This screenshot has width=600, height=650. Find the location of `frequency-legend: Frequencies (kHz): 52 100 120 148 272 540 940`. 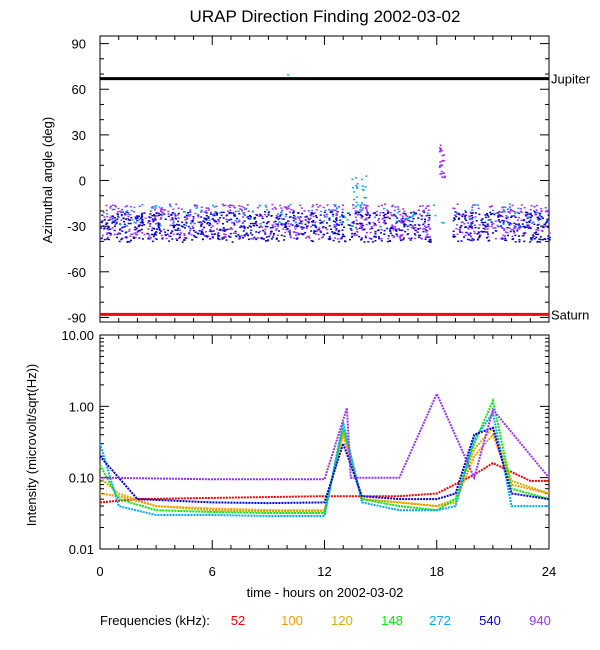

frequency-legend: Frequencies (kHz): 52 100 120 148 272 540 940 is located at coordinates (325, 620).